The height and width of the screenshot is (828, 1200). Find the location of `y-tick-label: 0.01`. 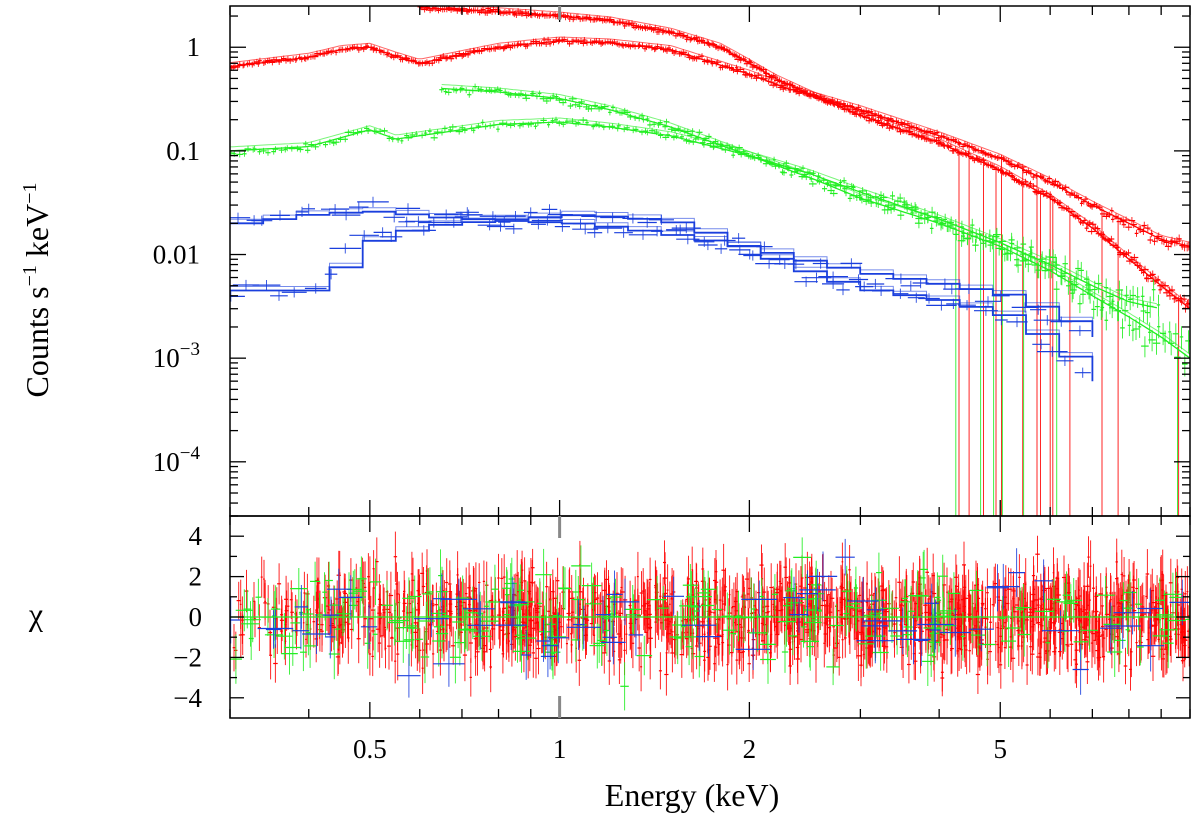

y-tick-label: 0.01 is located at coordinates (176, 255).